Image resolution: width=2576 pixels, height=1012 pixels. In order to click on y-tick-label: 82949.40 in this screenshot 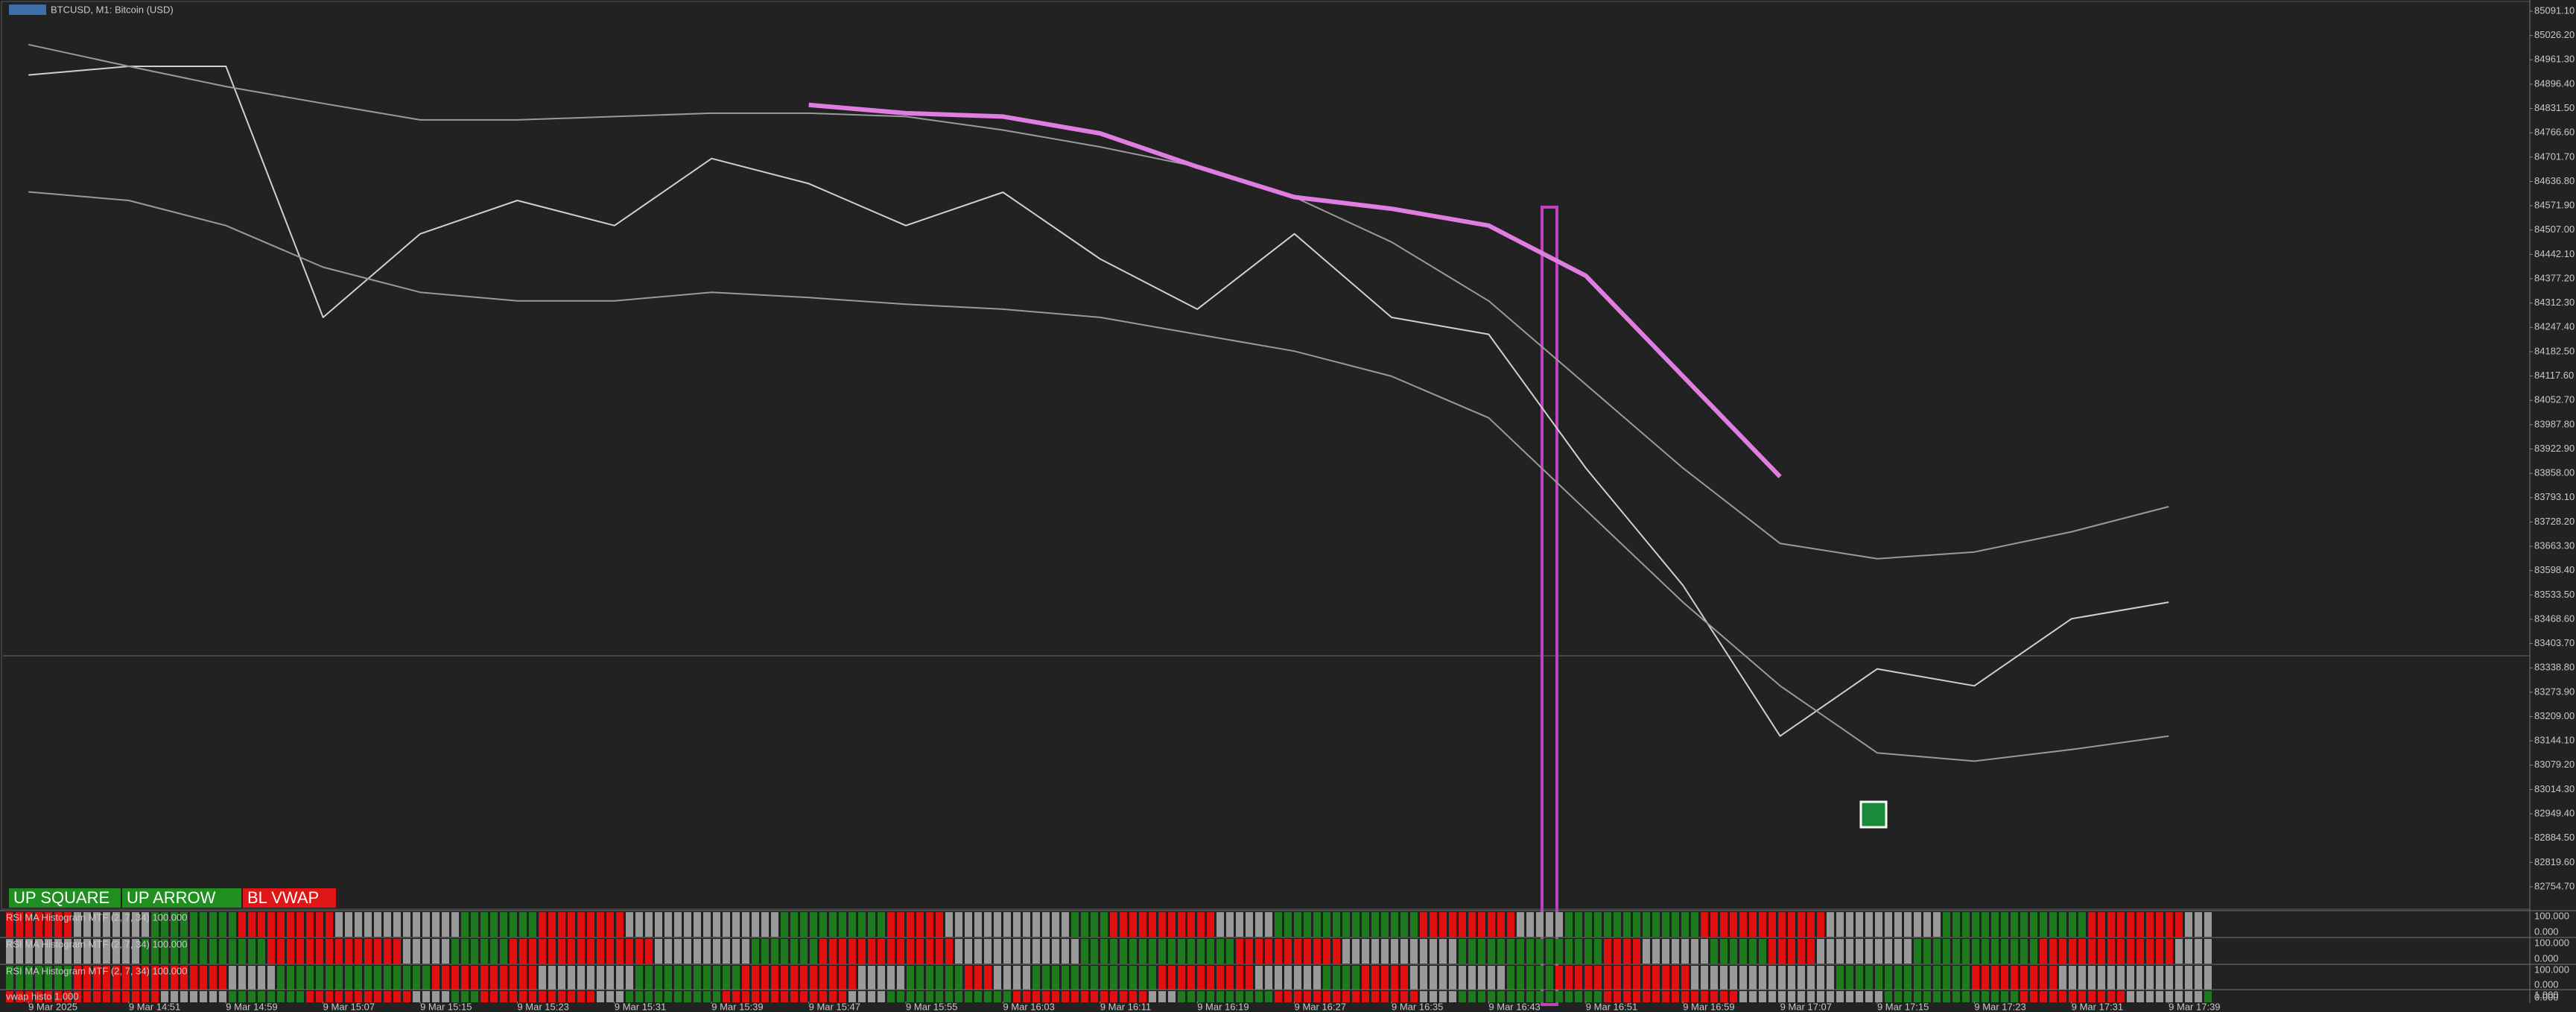, I will do `click(2555, 814)`.